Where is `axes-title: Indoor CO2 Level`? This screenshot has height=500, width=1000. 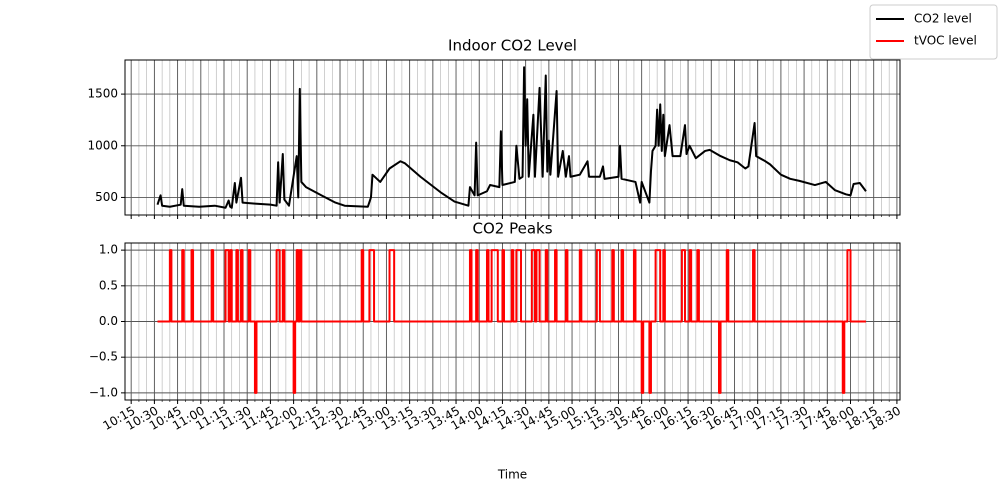 axes-title: Indoor CO2 Level is located at coordinates (512, 46).